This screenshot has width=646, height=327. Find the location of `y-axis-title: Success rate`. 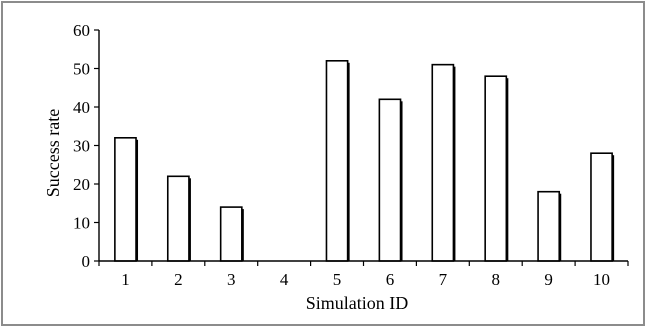

y-axis-title: Success rate is located at coordinates (53, 153).